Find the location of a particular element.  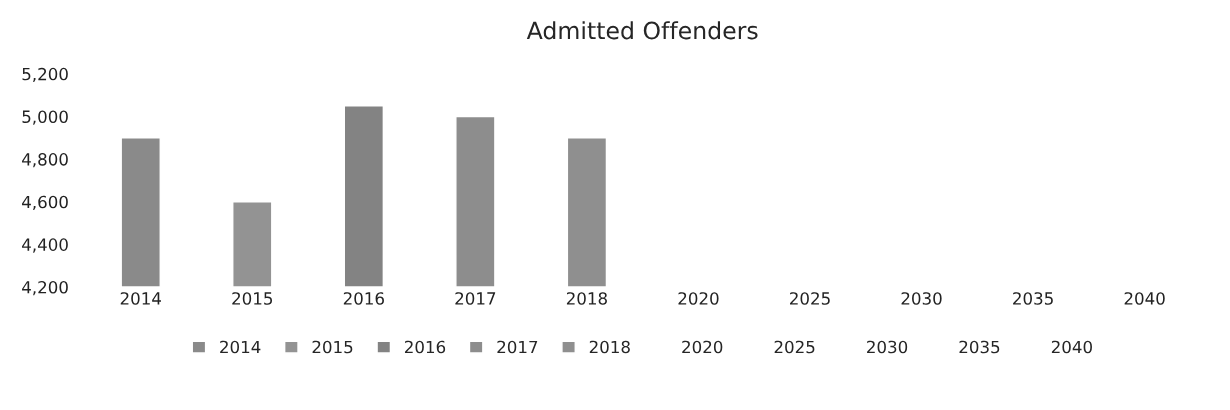

y-tick-label: 4,400 is located at coordinates (45, 245).